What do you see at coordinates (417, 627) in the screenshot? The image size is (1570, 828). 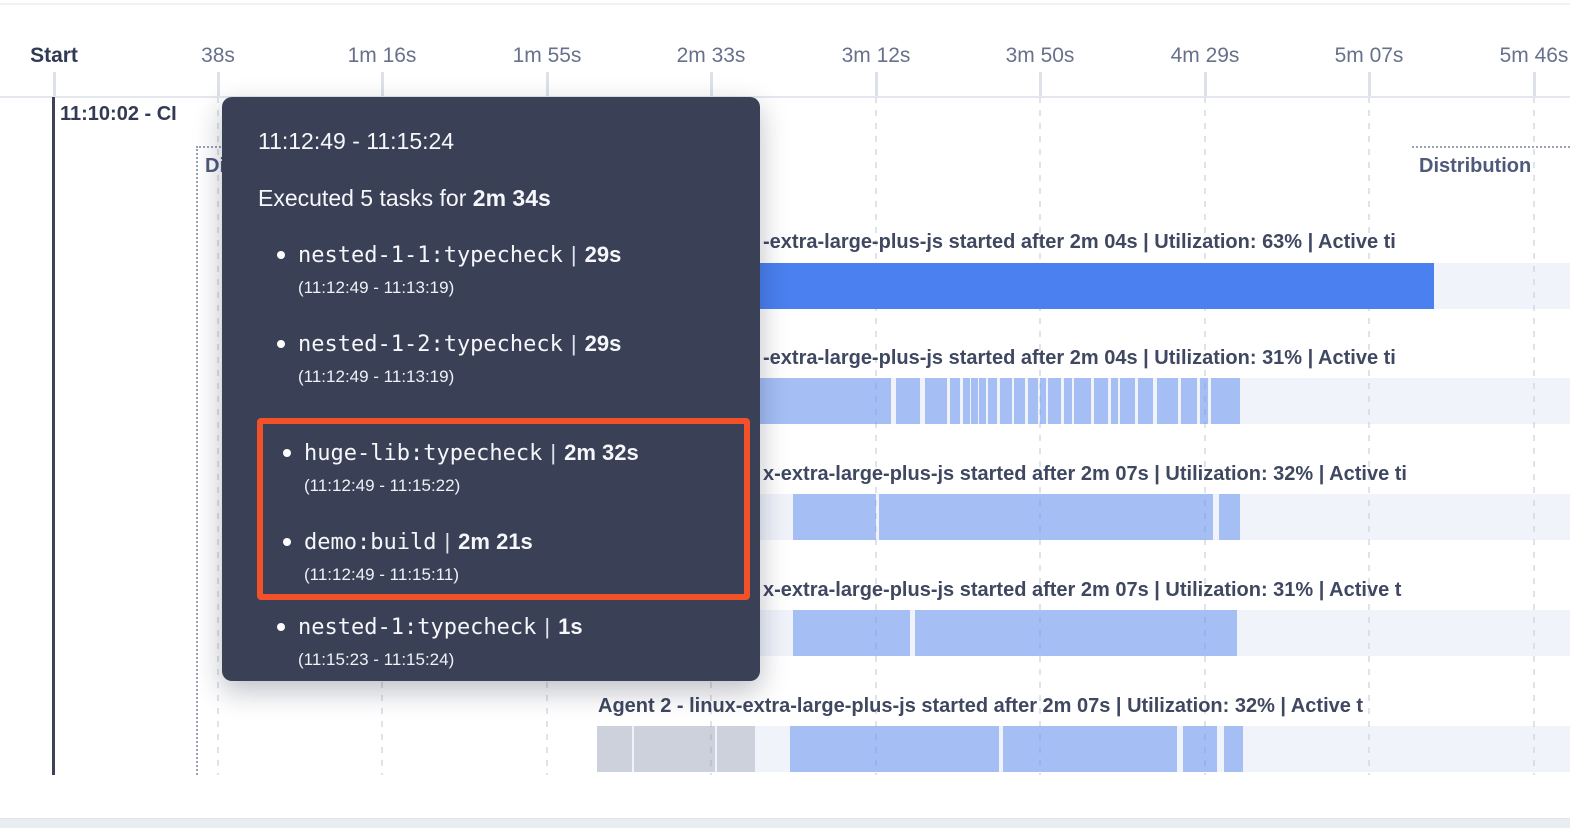 I see `task-name: nested-1:typecheck` at bounding box center [417, 627].